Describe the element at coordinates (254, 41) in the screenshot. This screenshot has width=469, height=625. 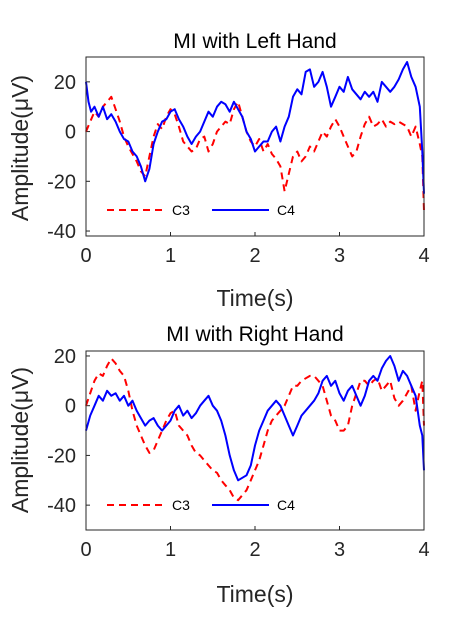
I see `plot-title: MI with Left Hand` at that location.